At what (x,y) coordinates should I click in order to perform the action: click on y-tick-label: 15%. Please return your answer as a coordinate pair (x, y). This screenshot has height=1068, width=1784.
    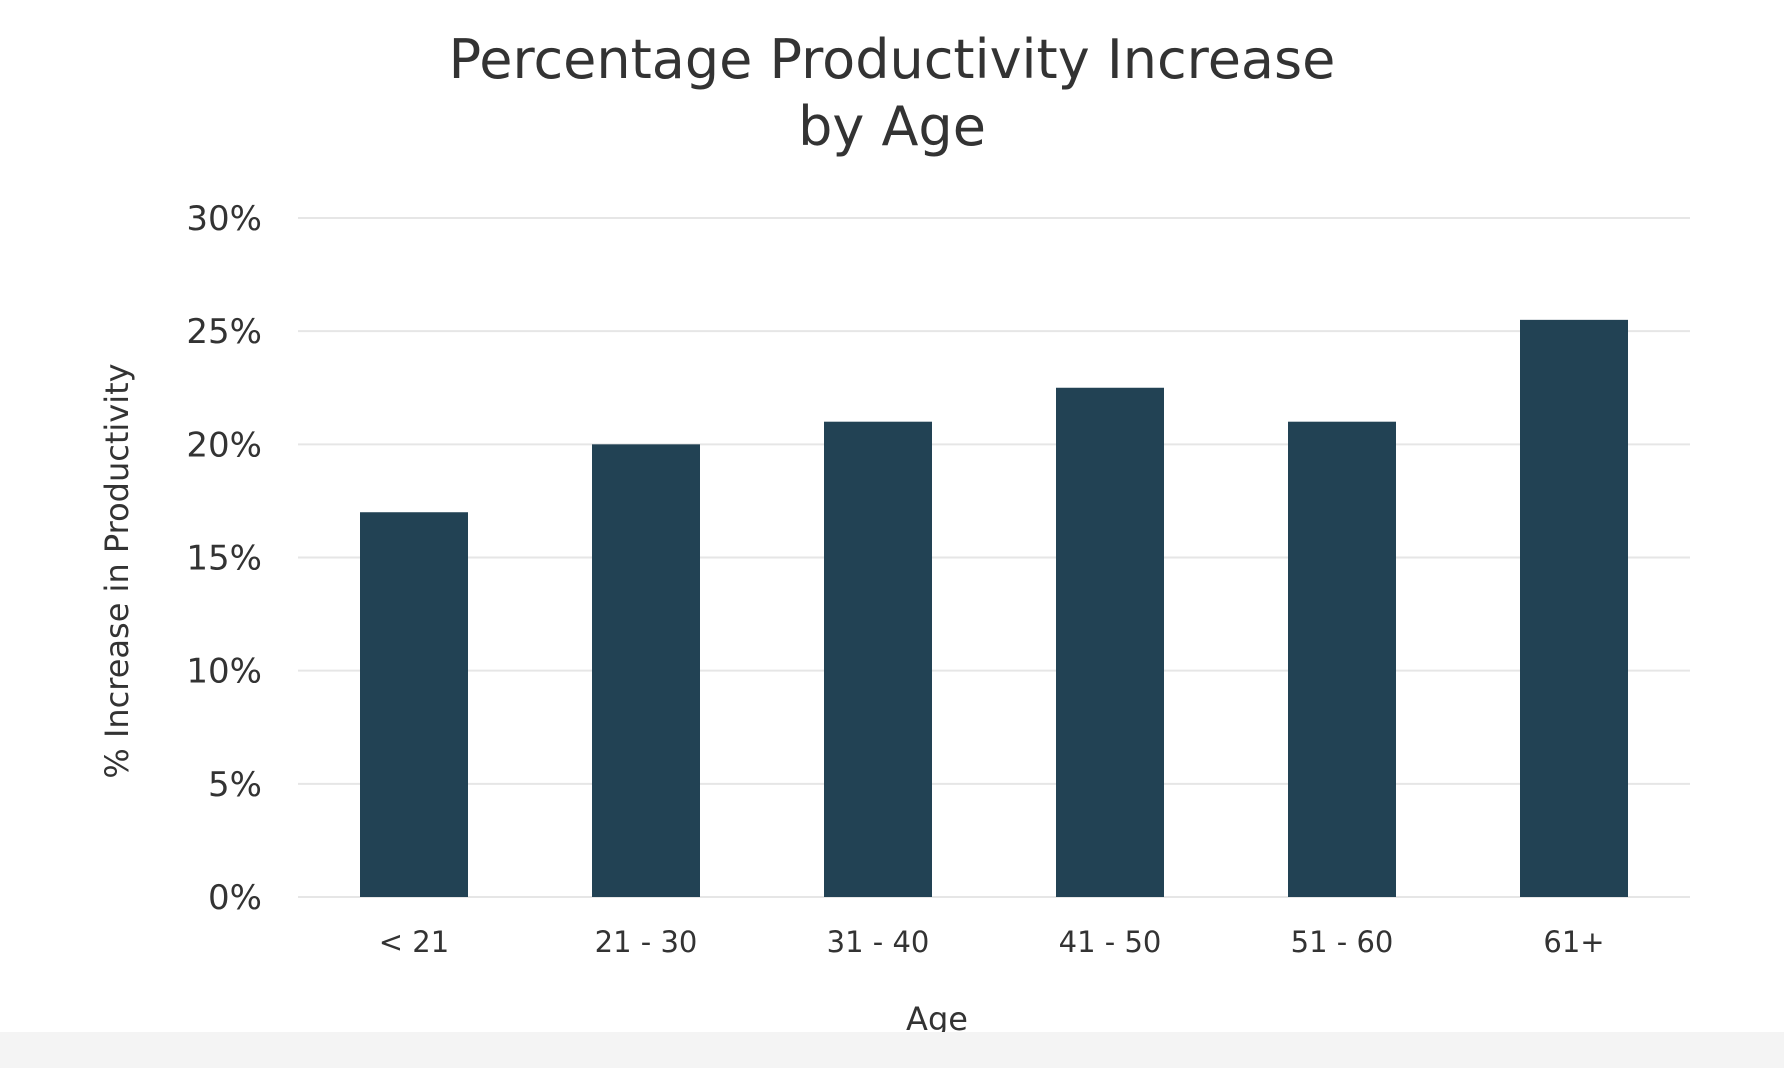
    Looking at the image, I should click on (224, 559).